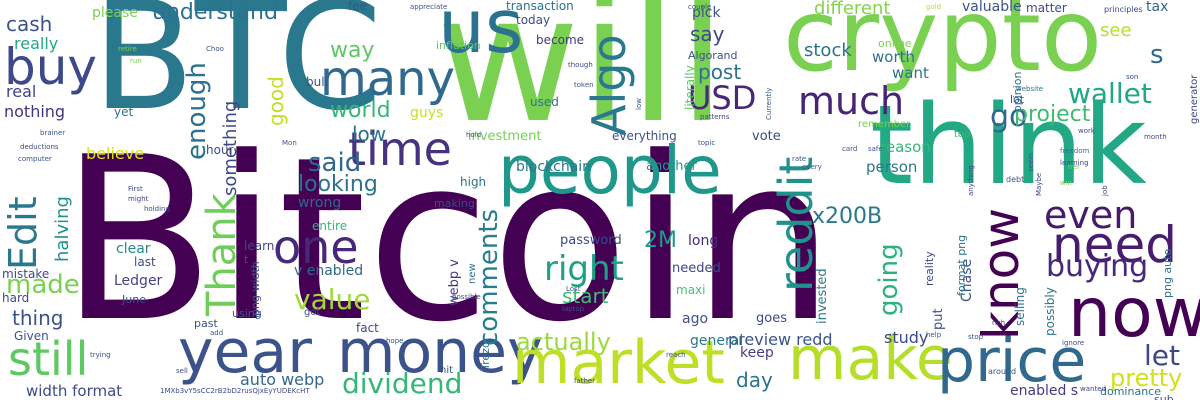  Describe the element at coordinates (276, 101) in the screenshot. I see `word: good` at that location.